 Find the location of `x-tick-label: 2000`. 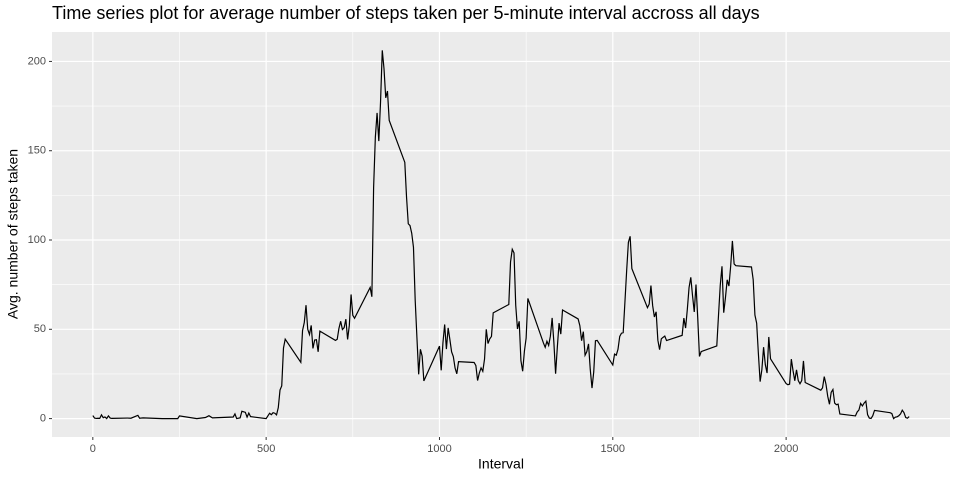

x-tick-label: 2000 is located at coordinates (786, 449).